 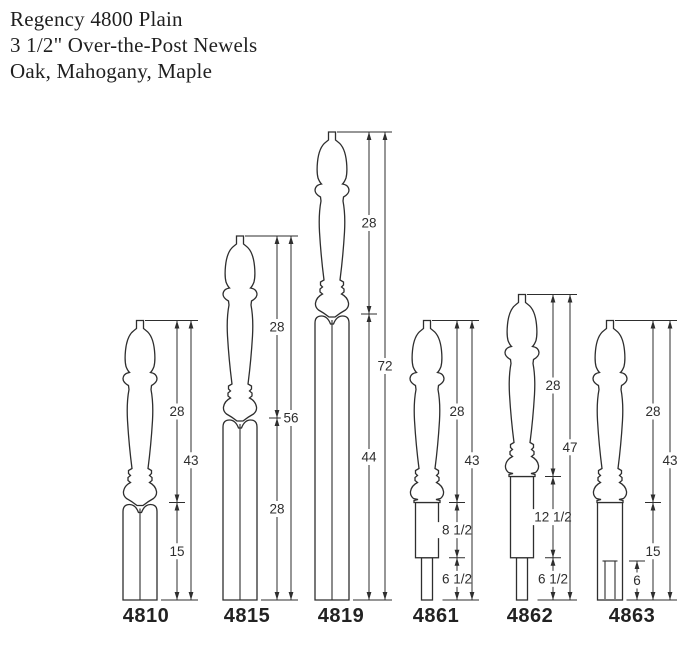 What do you see at coordinates (111, 71) in the screenshot?
I see `title-line-3: Oak, Mahogany, Maple` at bounding box center [111, 71].